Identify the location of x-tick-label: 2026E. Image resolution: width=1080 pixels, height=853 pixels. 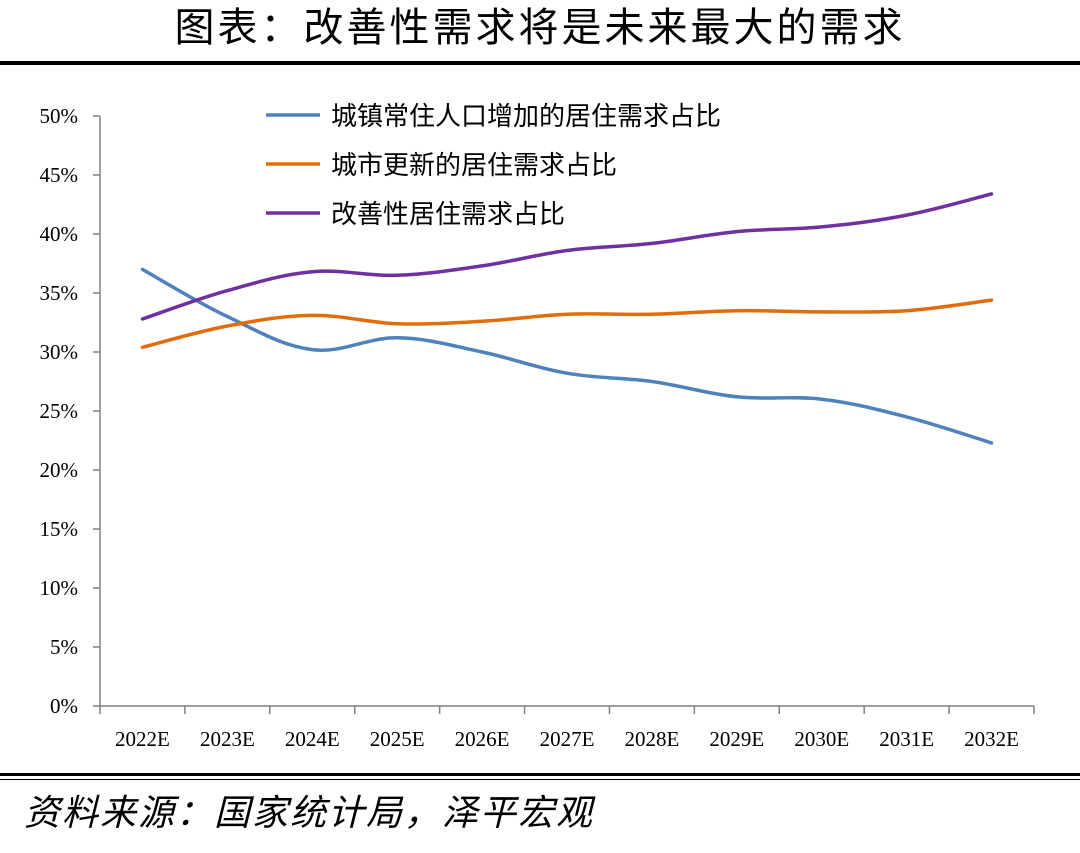
(482, 739).